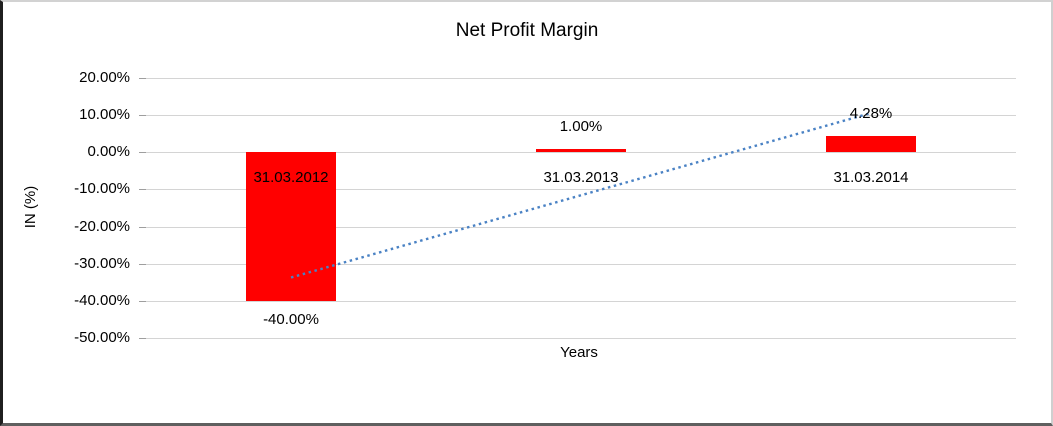 The width and height of the screenshot is (1053, 426). I want to click on y-axis-title: IN (%), so click(30, 207).